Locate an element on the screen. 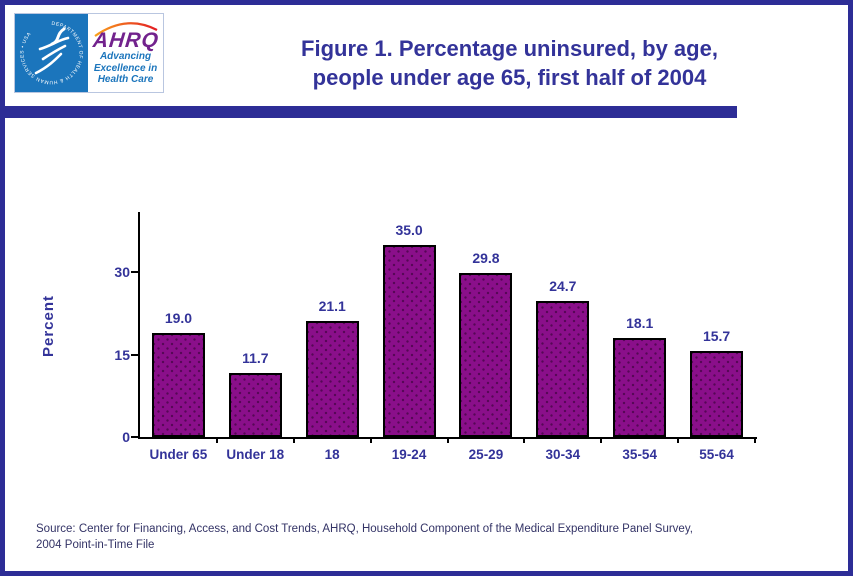  x-category-label: 30-34 is located at coordinates (563, 454).